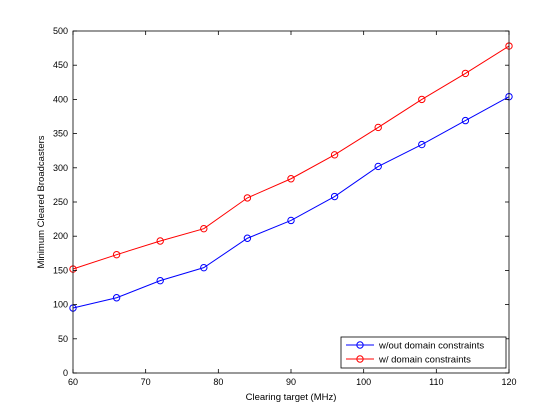 This screenshot has height=419, width=560. I want to click on y-tick-label: 300, so click(60, 168).